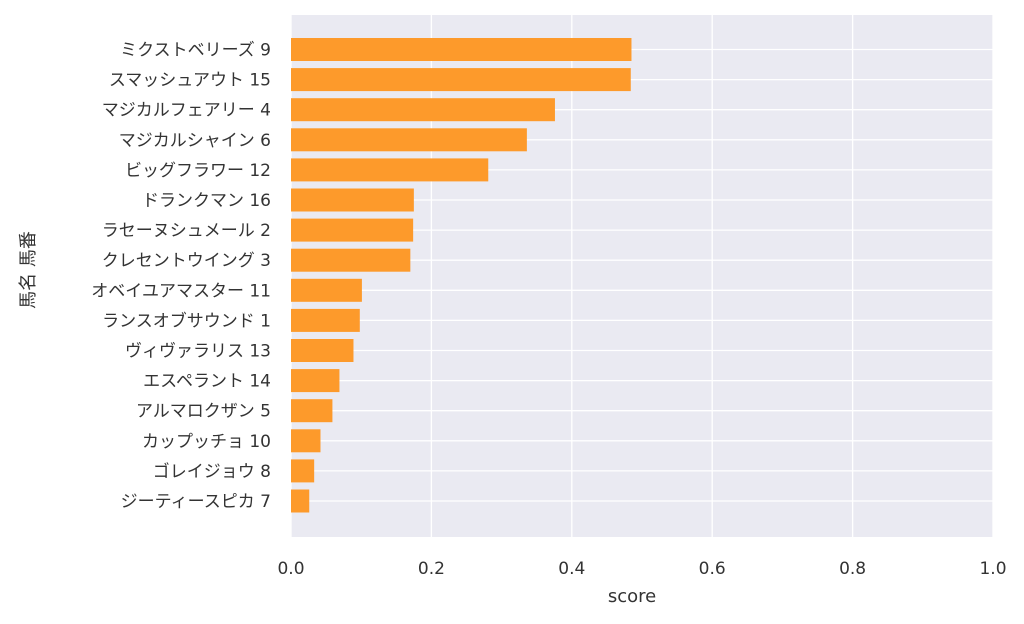 The image size is (1024, 624). What do you see at coordinates (195, 141) in the screenshot?
I see `y-tick-label: マジカルシャイン 6` at bounding box center [195, 141].